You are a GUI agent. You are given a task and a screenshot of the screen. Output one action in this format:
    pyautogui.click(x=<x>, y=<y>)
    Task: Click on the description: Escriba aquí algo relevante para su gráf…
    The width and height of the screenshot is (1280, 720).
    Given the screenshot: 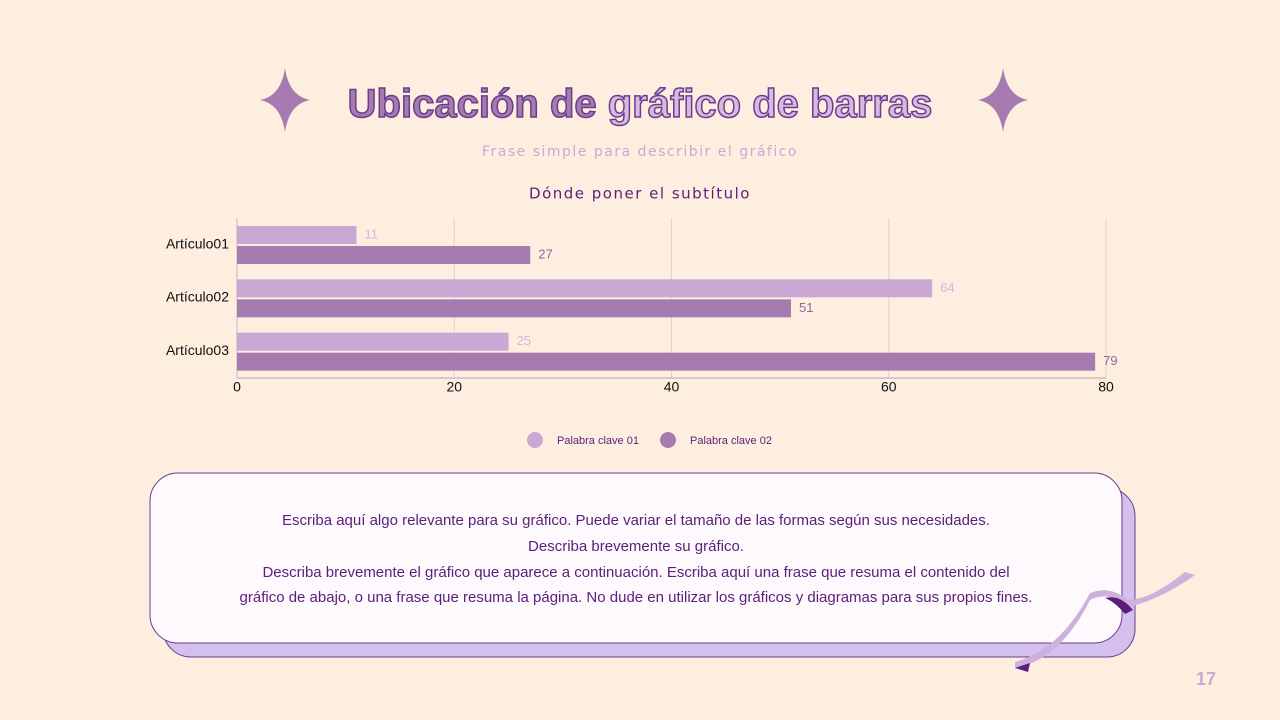 What is the action you would take?
    pyautogui.click(x=636, y=559)
    